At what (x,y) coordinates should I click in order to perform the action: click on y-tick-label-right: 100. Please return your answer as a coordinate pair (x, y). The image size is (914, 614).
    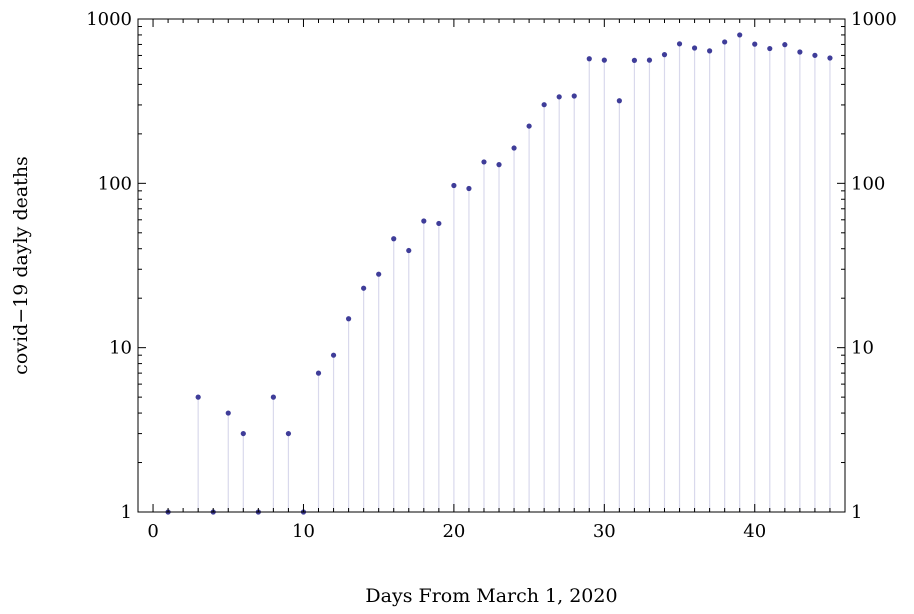
    Looking at the image, I should click on (868, 183).